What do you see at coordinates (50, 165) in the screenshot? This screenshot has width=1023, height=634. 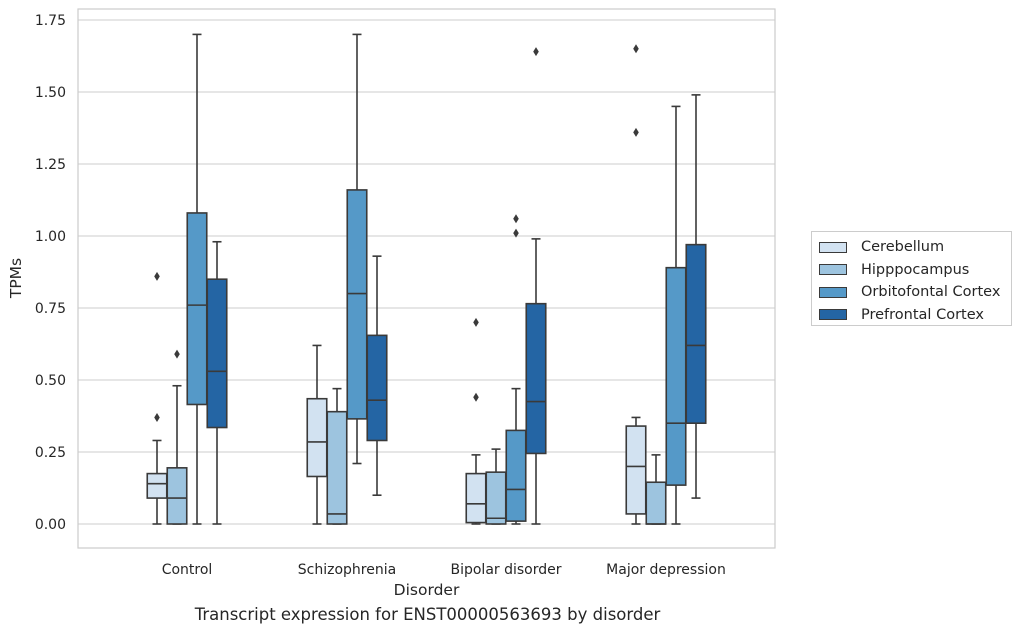 I see `y-tick-label: 1.25` at bounding box center [50, 165].